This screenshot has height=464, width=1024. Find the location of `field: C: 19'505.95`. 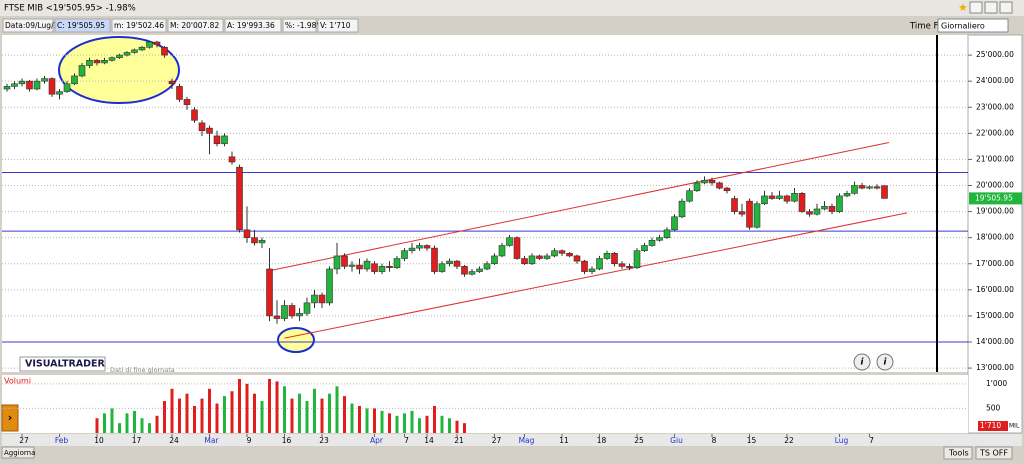

field: C: 19'505.95 is located at coordinates (81, 25).